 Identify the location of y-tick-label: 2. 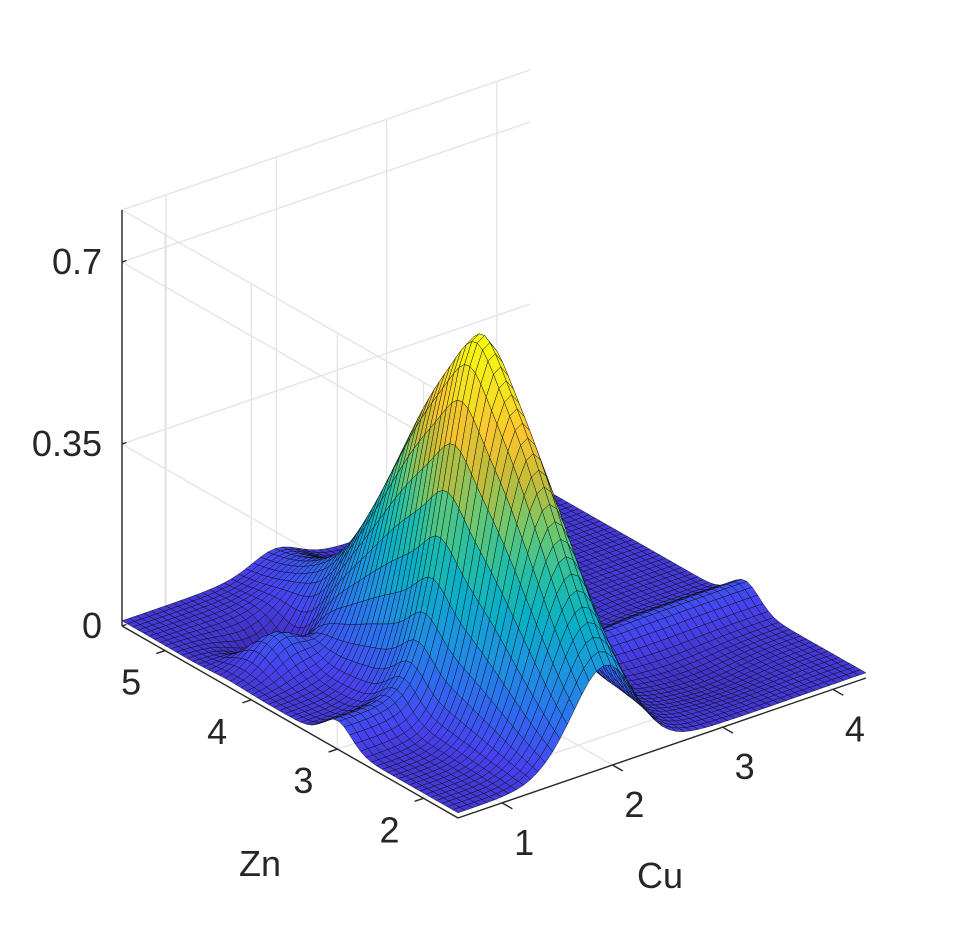
(389, 829).